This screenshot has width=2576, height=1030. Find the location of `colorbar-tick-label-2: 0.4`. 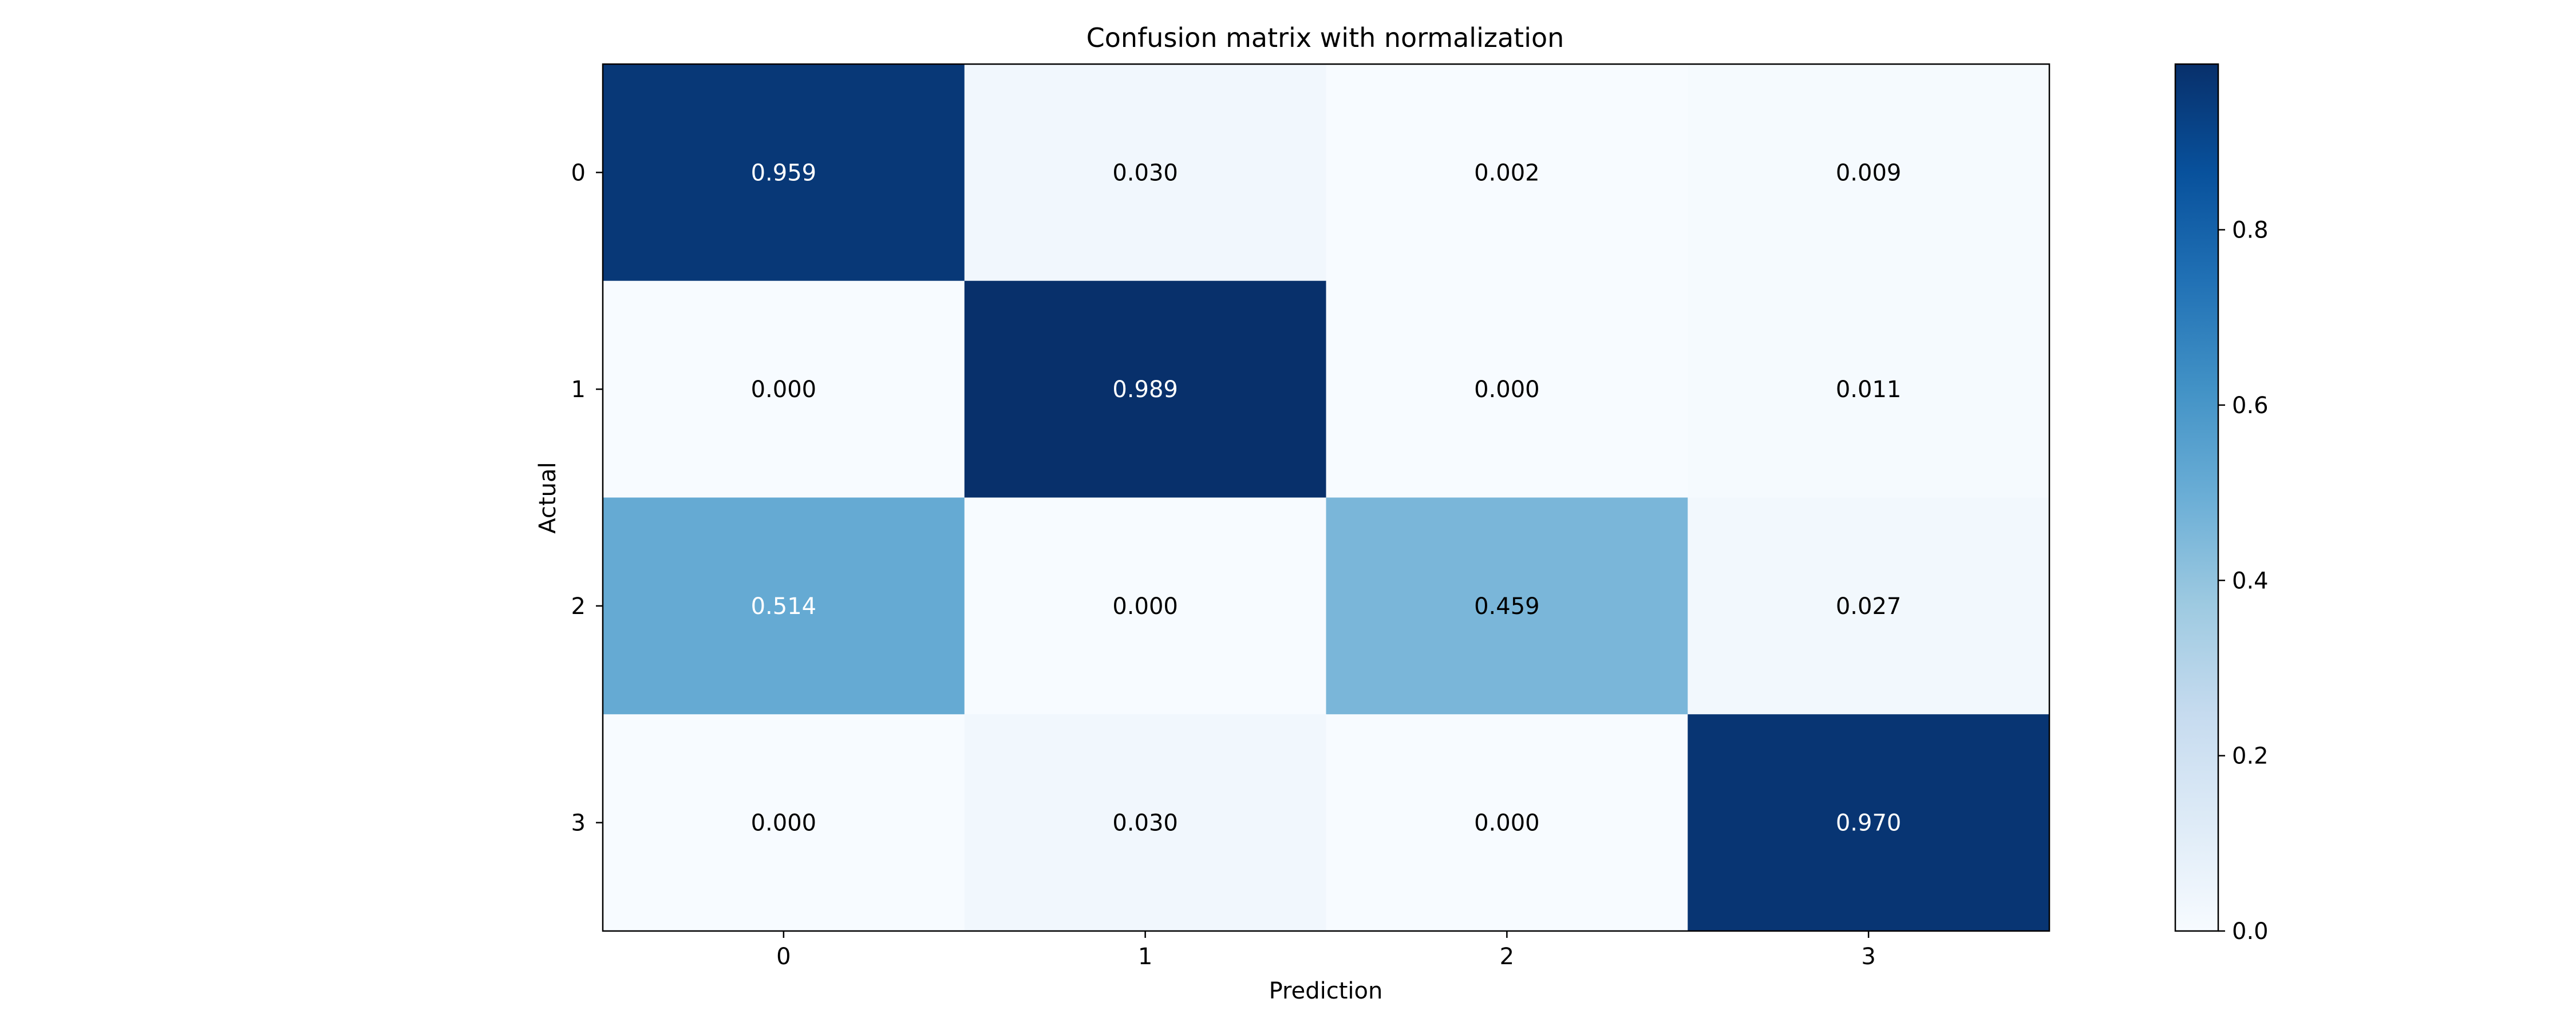

colorbar-tick-label-2: 0.4 is located at coordinates (2250, 581).